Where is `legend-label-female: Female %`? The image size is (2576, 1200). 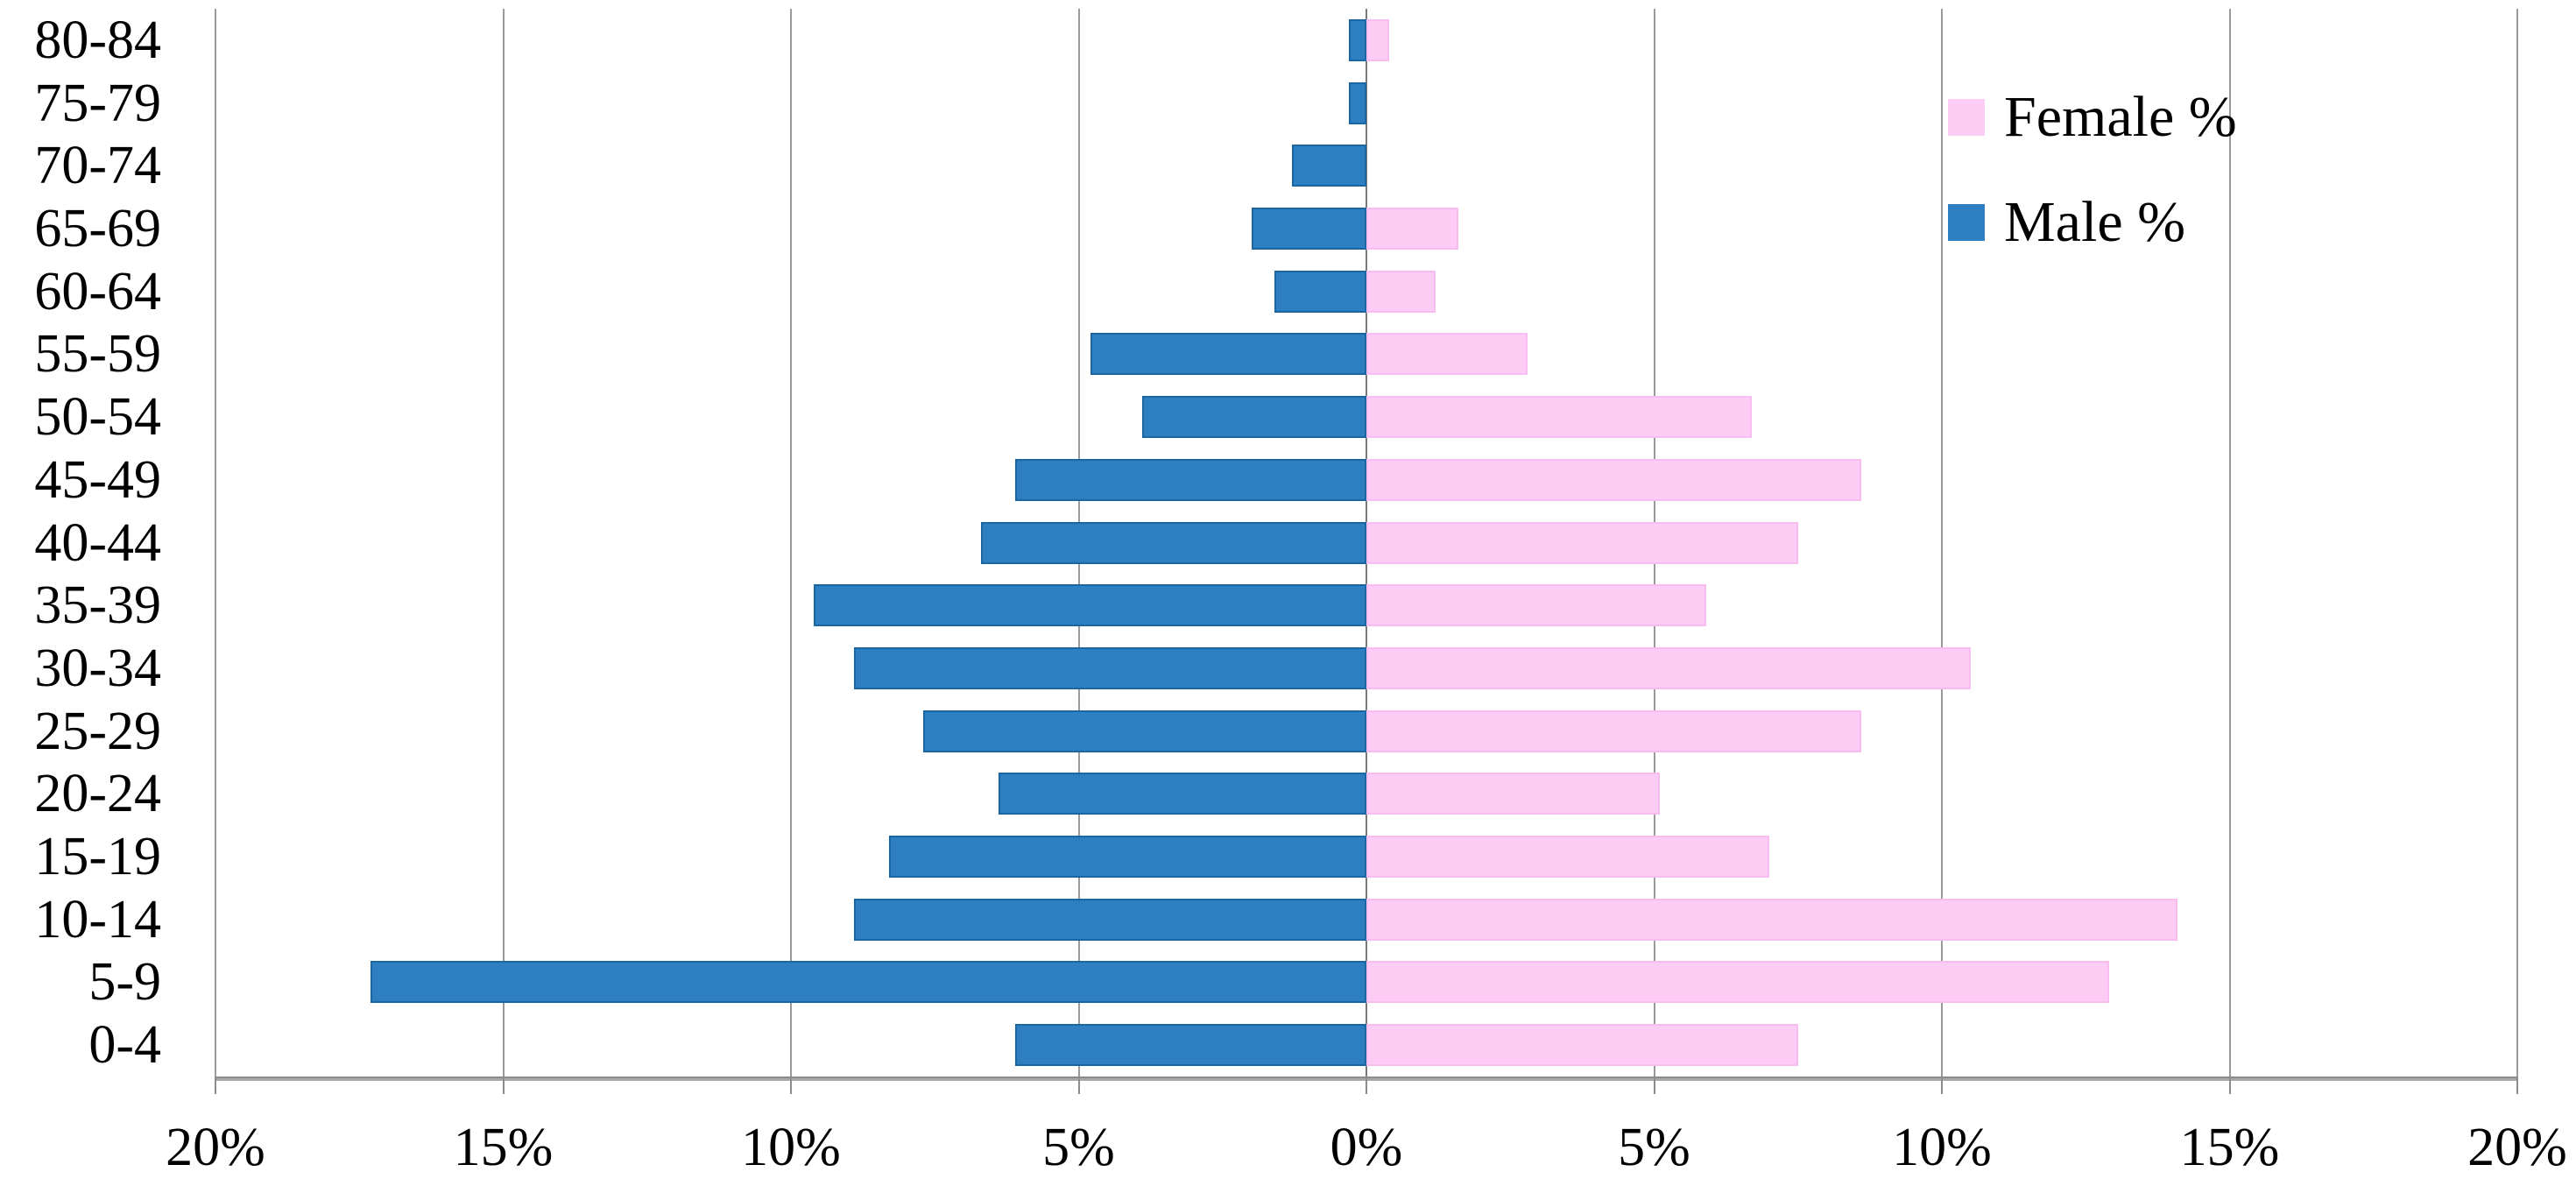
legend-label-female: Female % is located at coordinates (2120, 117).